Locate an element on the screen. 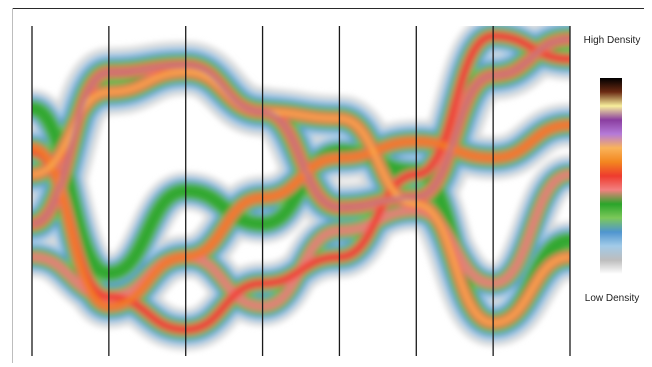  legend-high-label: High Density is located at coordinates (612, 40).